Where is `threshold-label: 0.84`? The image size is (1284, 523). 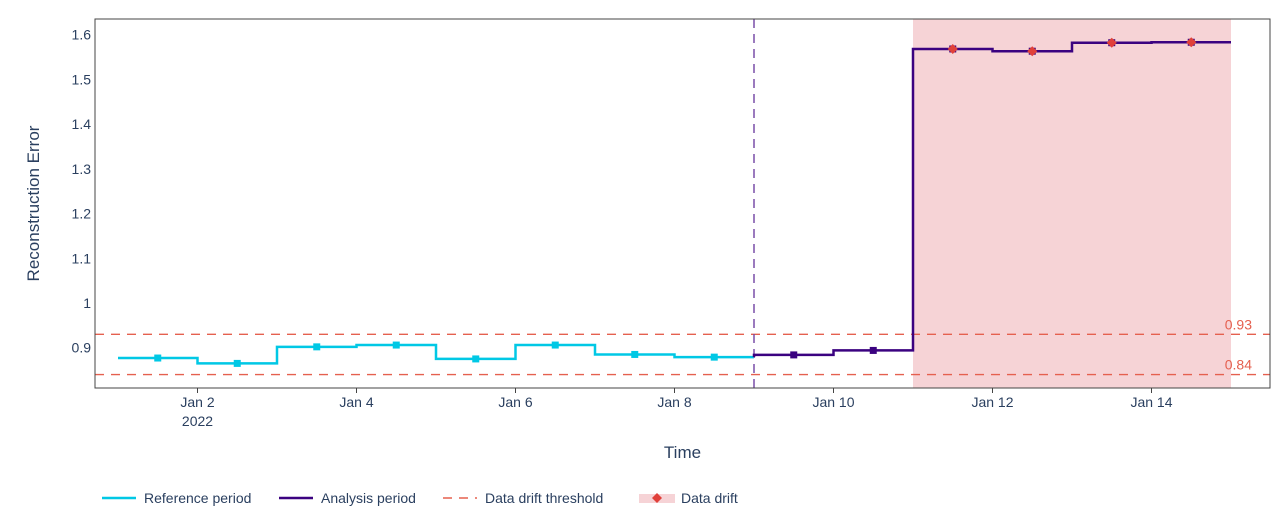
threshold-label: 0.84 is located at coordinates (1238, 365).